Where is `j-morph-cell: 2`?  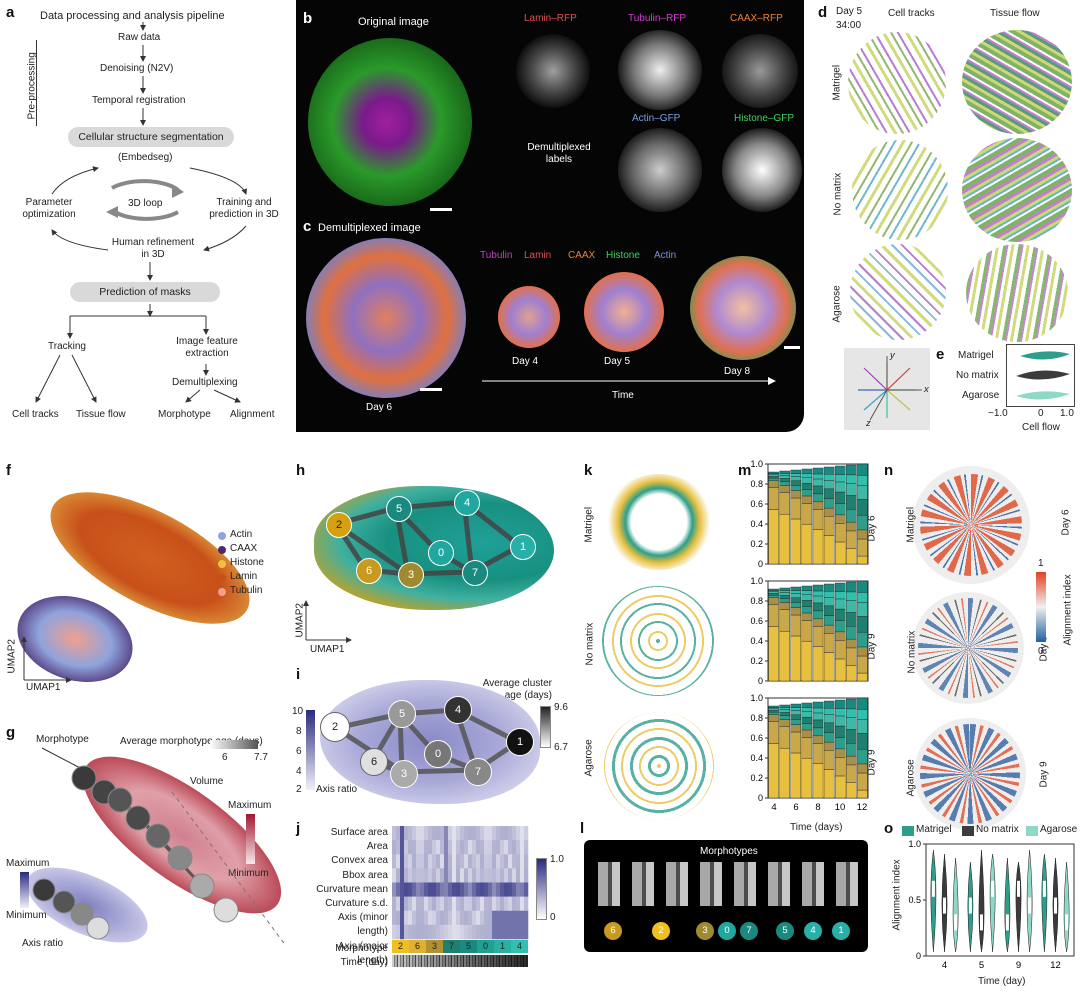 j-morph-cell: 2 is located at coordinates (400, 946).